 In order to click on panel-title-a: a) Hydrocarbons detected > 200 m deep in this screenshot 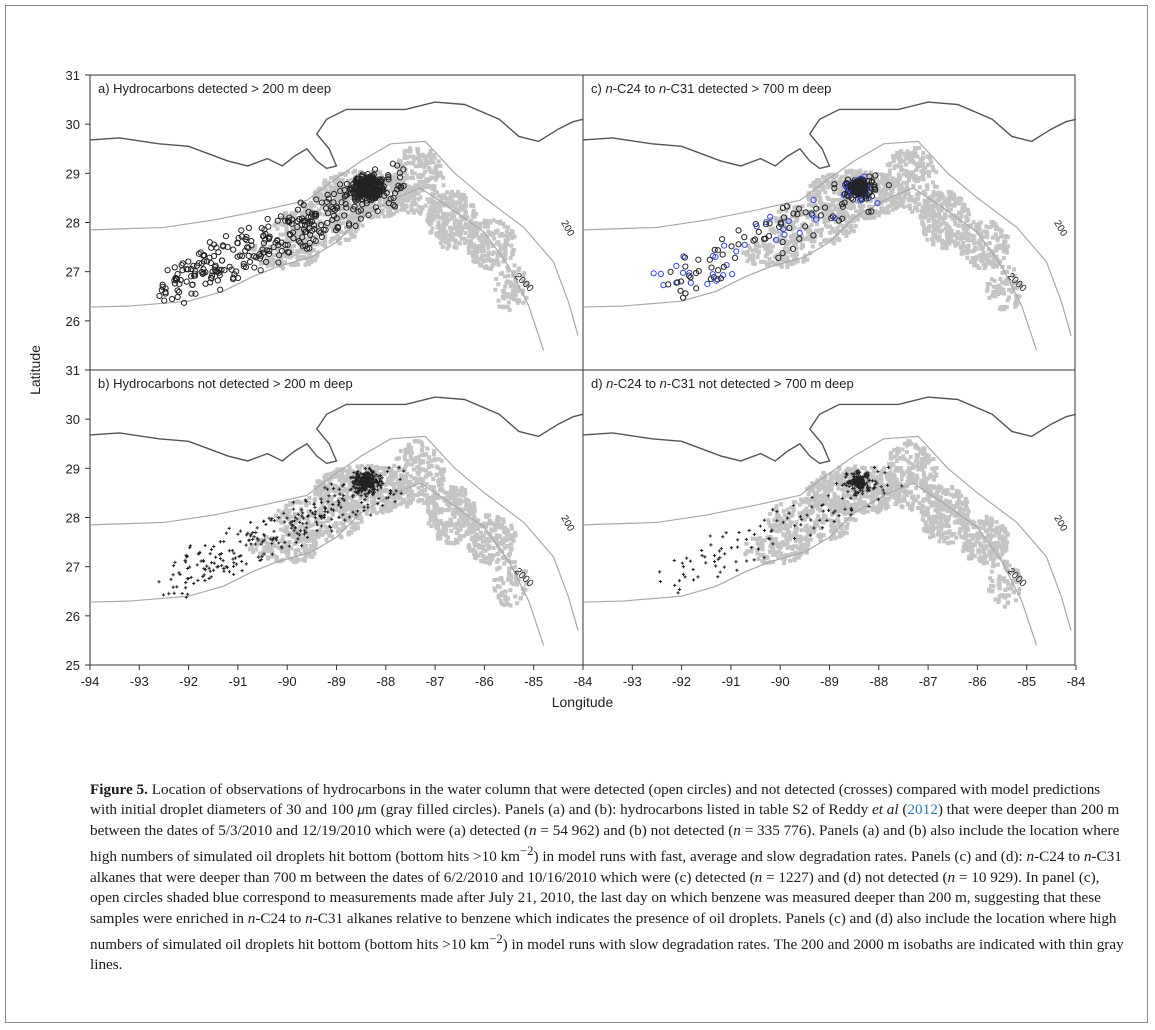, I will do `click(214, 88)`.